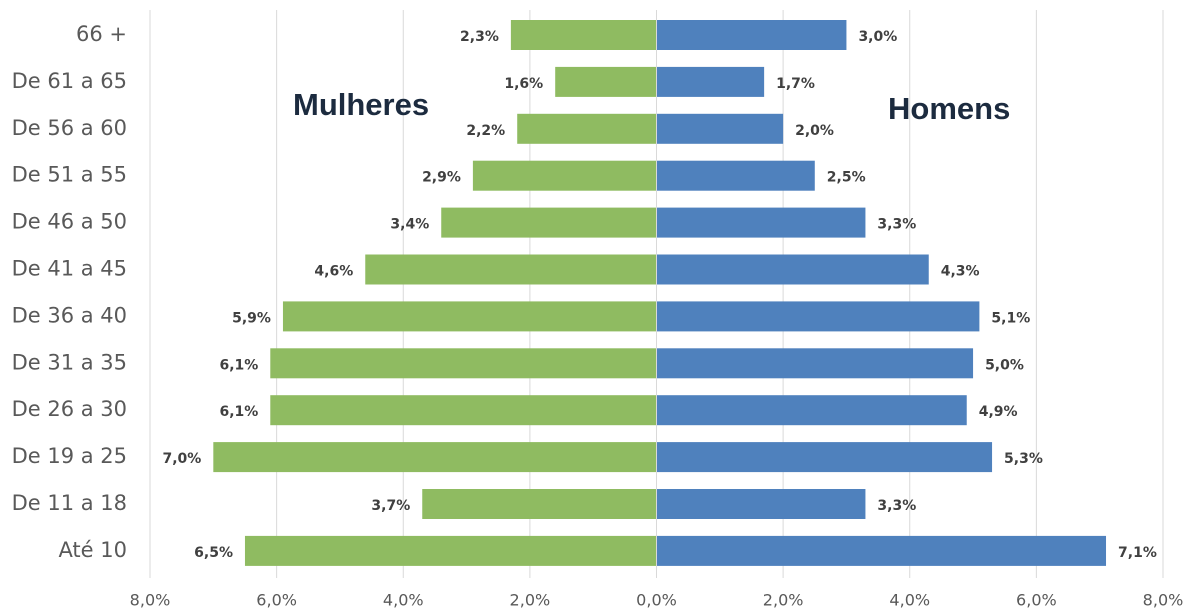  Describe the element at coordinates (1004, 365) in the screenshot. I see `value-label: 5,0%` at that location.